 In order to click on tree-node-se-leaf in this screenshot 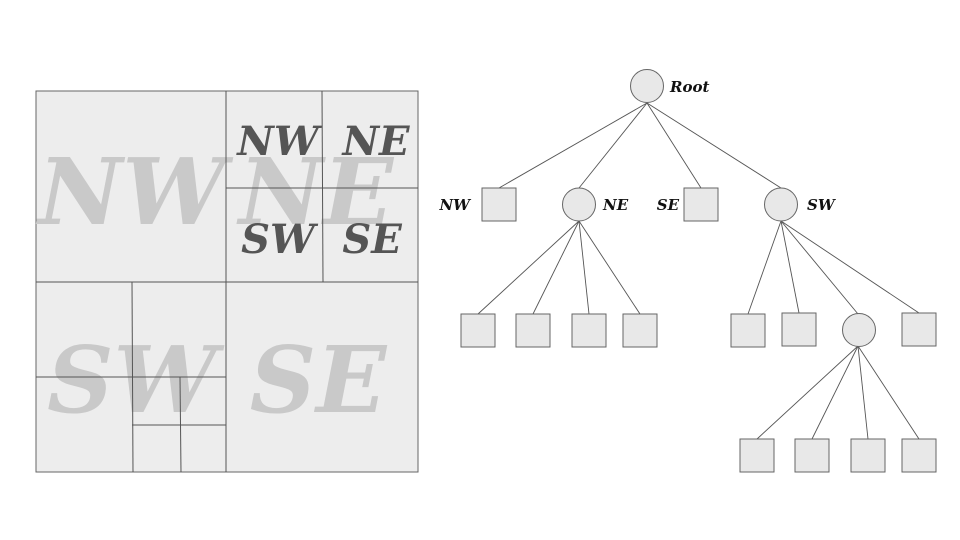, I will do `click(701, 204)`.